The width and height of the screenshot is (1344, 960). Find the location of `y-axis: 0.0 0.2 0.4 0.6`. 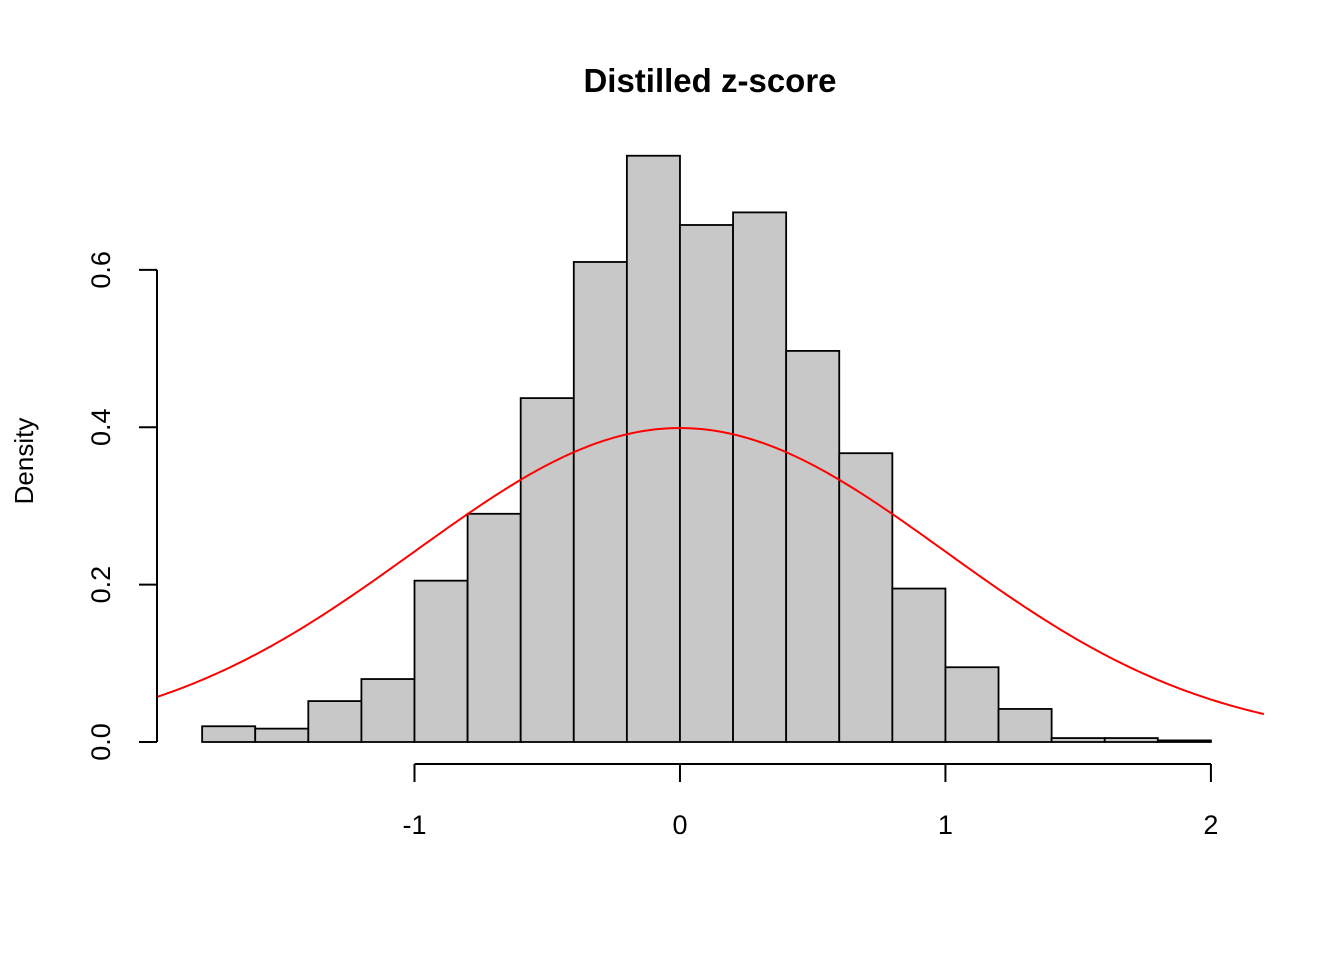

y-axis: 0.0 0.2 0.4 0.6 is located at coordinates (122, 506).